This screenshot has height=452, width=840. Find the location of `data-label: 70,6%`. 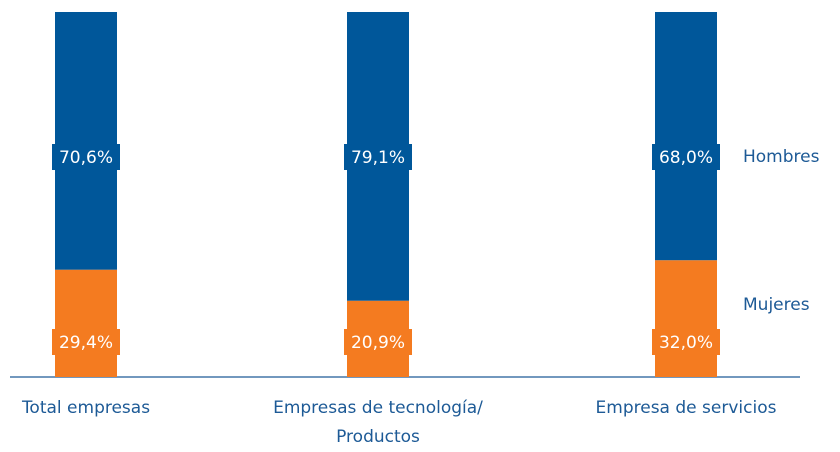

data-label: 70,6% is located at coordinates (86, 158).